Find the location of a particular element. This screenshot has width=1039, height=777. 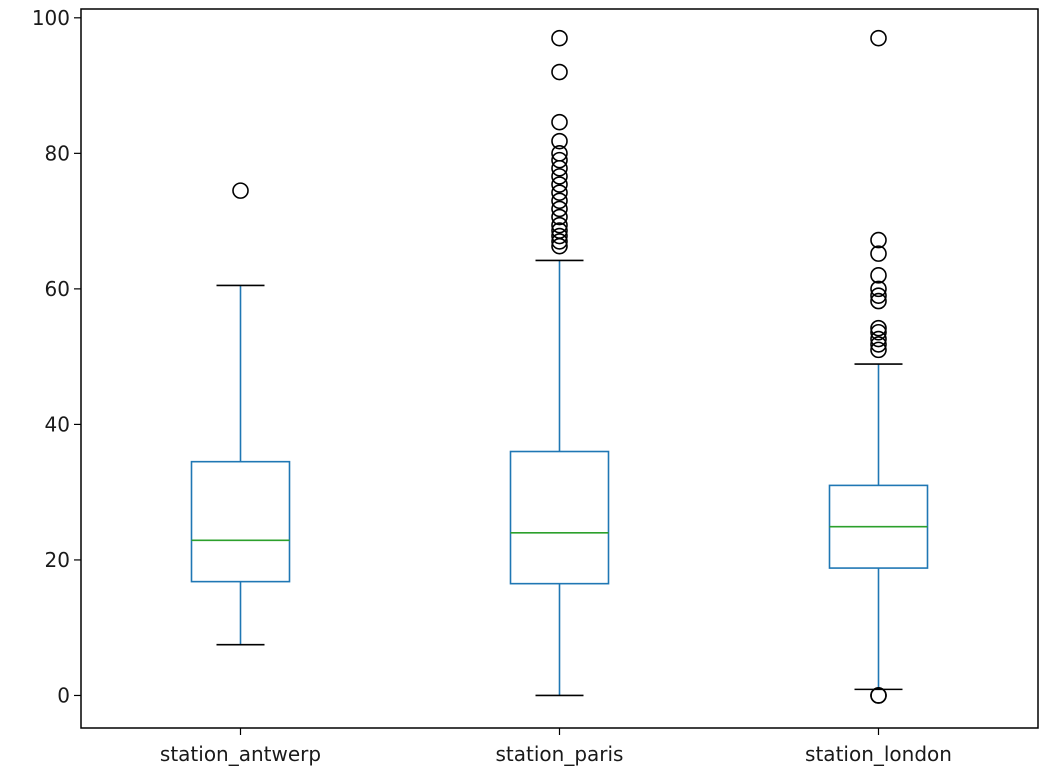

y-tick-label: 80 is located at coordinates (57, 153).